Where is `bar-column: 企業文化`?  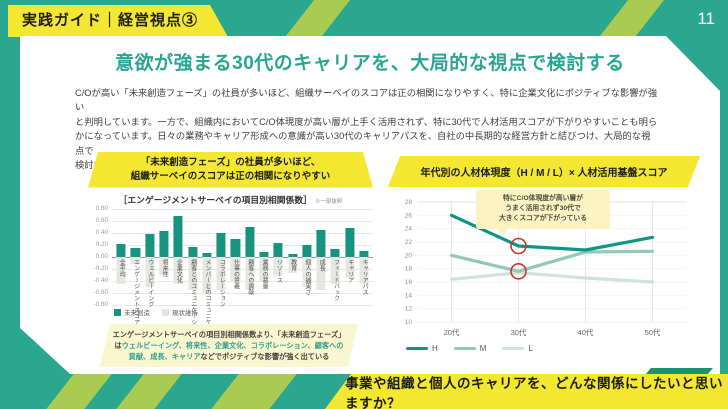 bar-column: 企業文化 is located at coordinates (178, 257).